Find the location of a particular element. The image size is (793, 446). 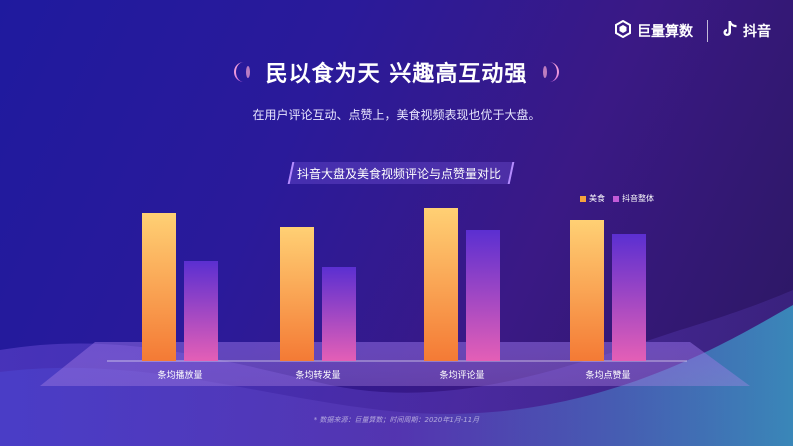

legend-swatch-food is located at coordinates (583, 198).